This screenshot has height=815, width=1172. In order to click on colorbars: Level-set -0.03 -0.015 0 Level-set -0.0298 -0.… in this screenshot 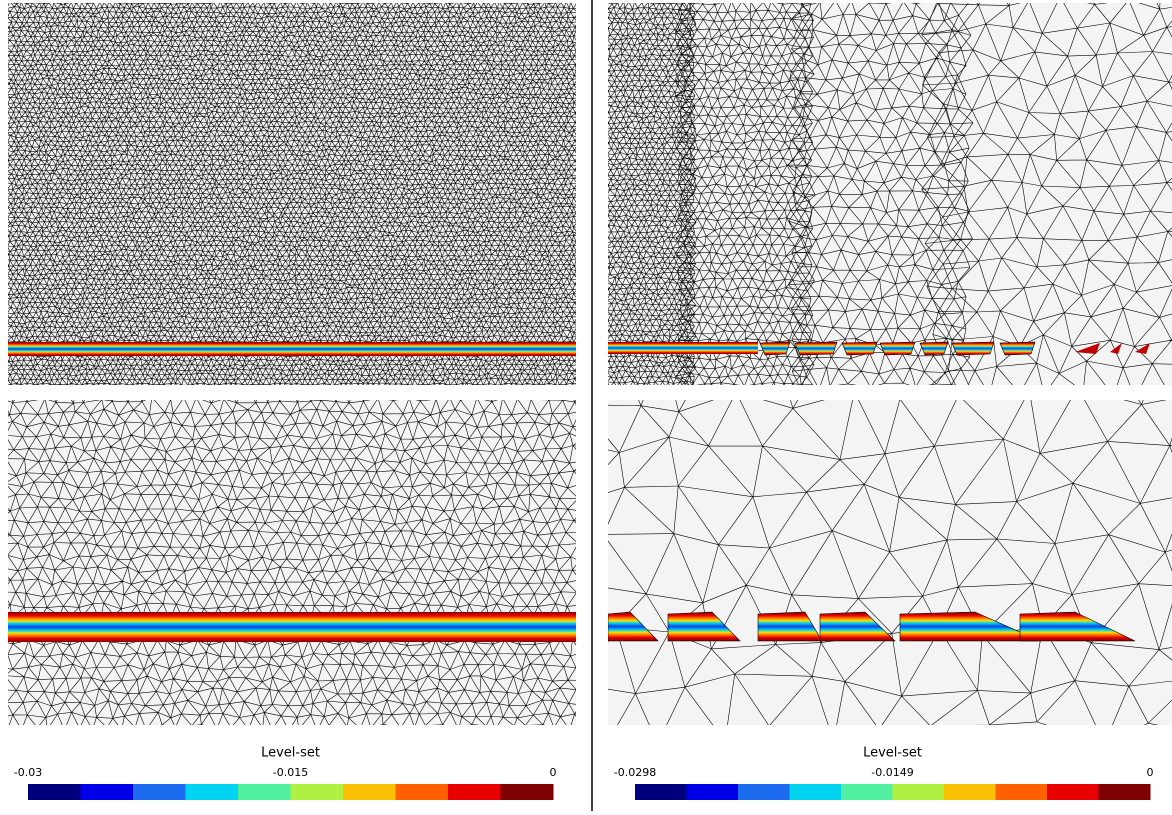, I will do `click(584, 773)`.